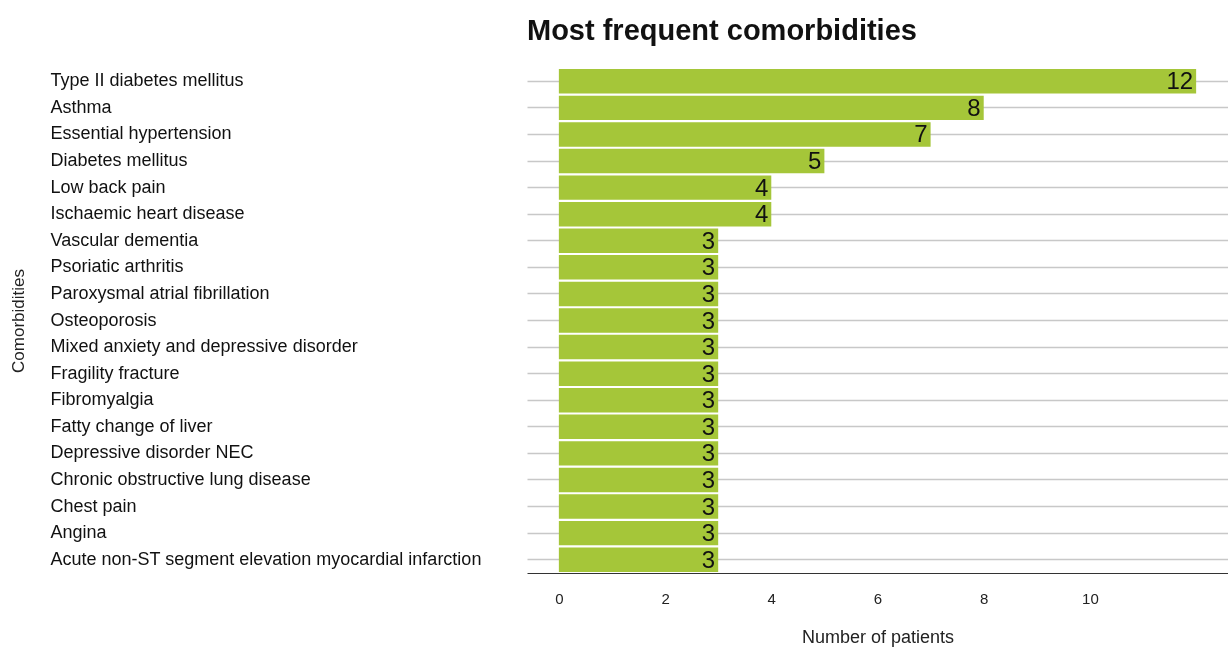  Describe the element at coordinates (160, 292) in the screenshot. I see `y-tick-label: Paroxysmal atrial fibrillation` at that location.